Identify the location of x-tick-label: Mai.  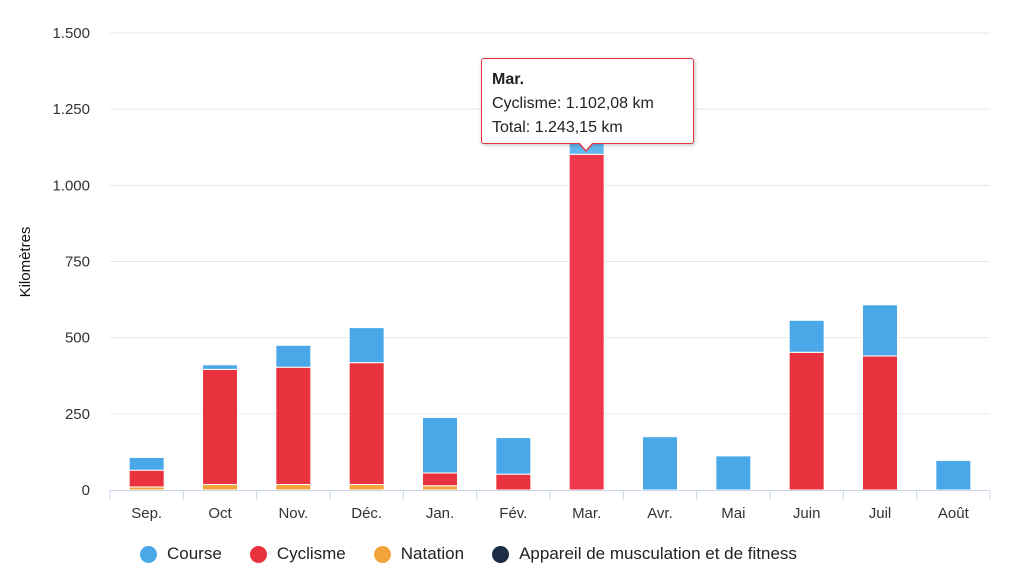
(733, 513).